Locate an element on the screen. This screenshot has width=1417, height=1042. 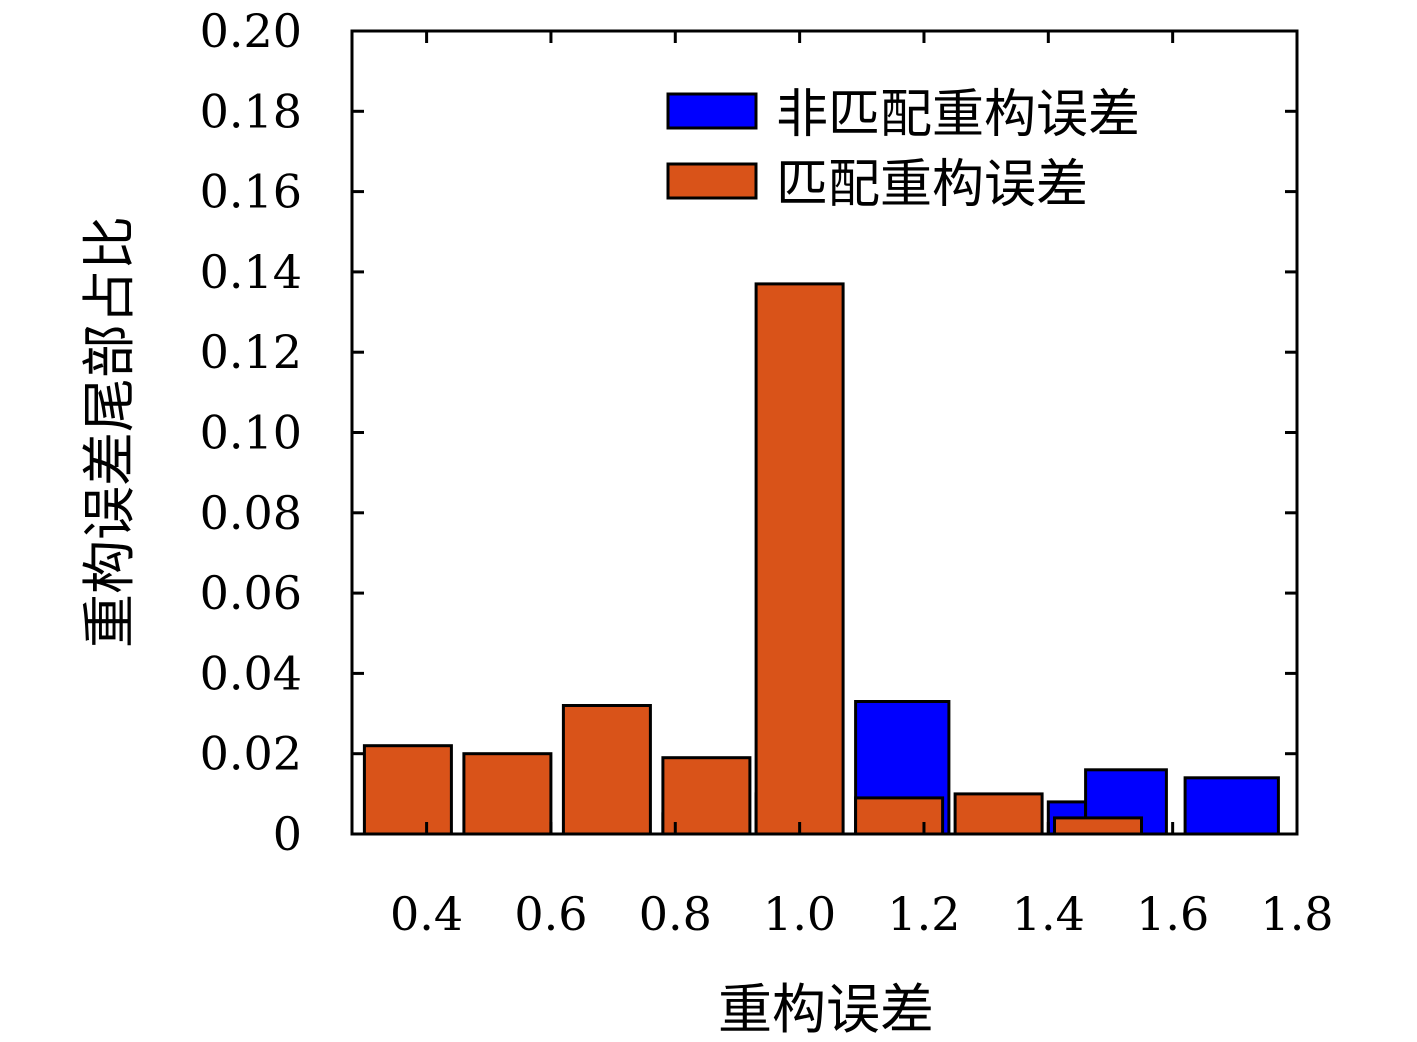
legend-label-non-matched: 非匹配重构误差 is located at coordinates (958, 115).